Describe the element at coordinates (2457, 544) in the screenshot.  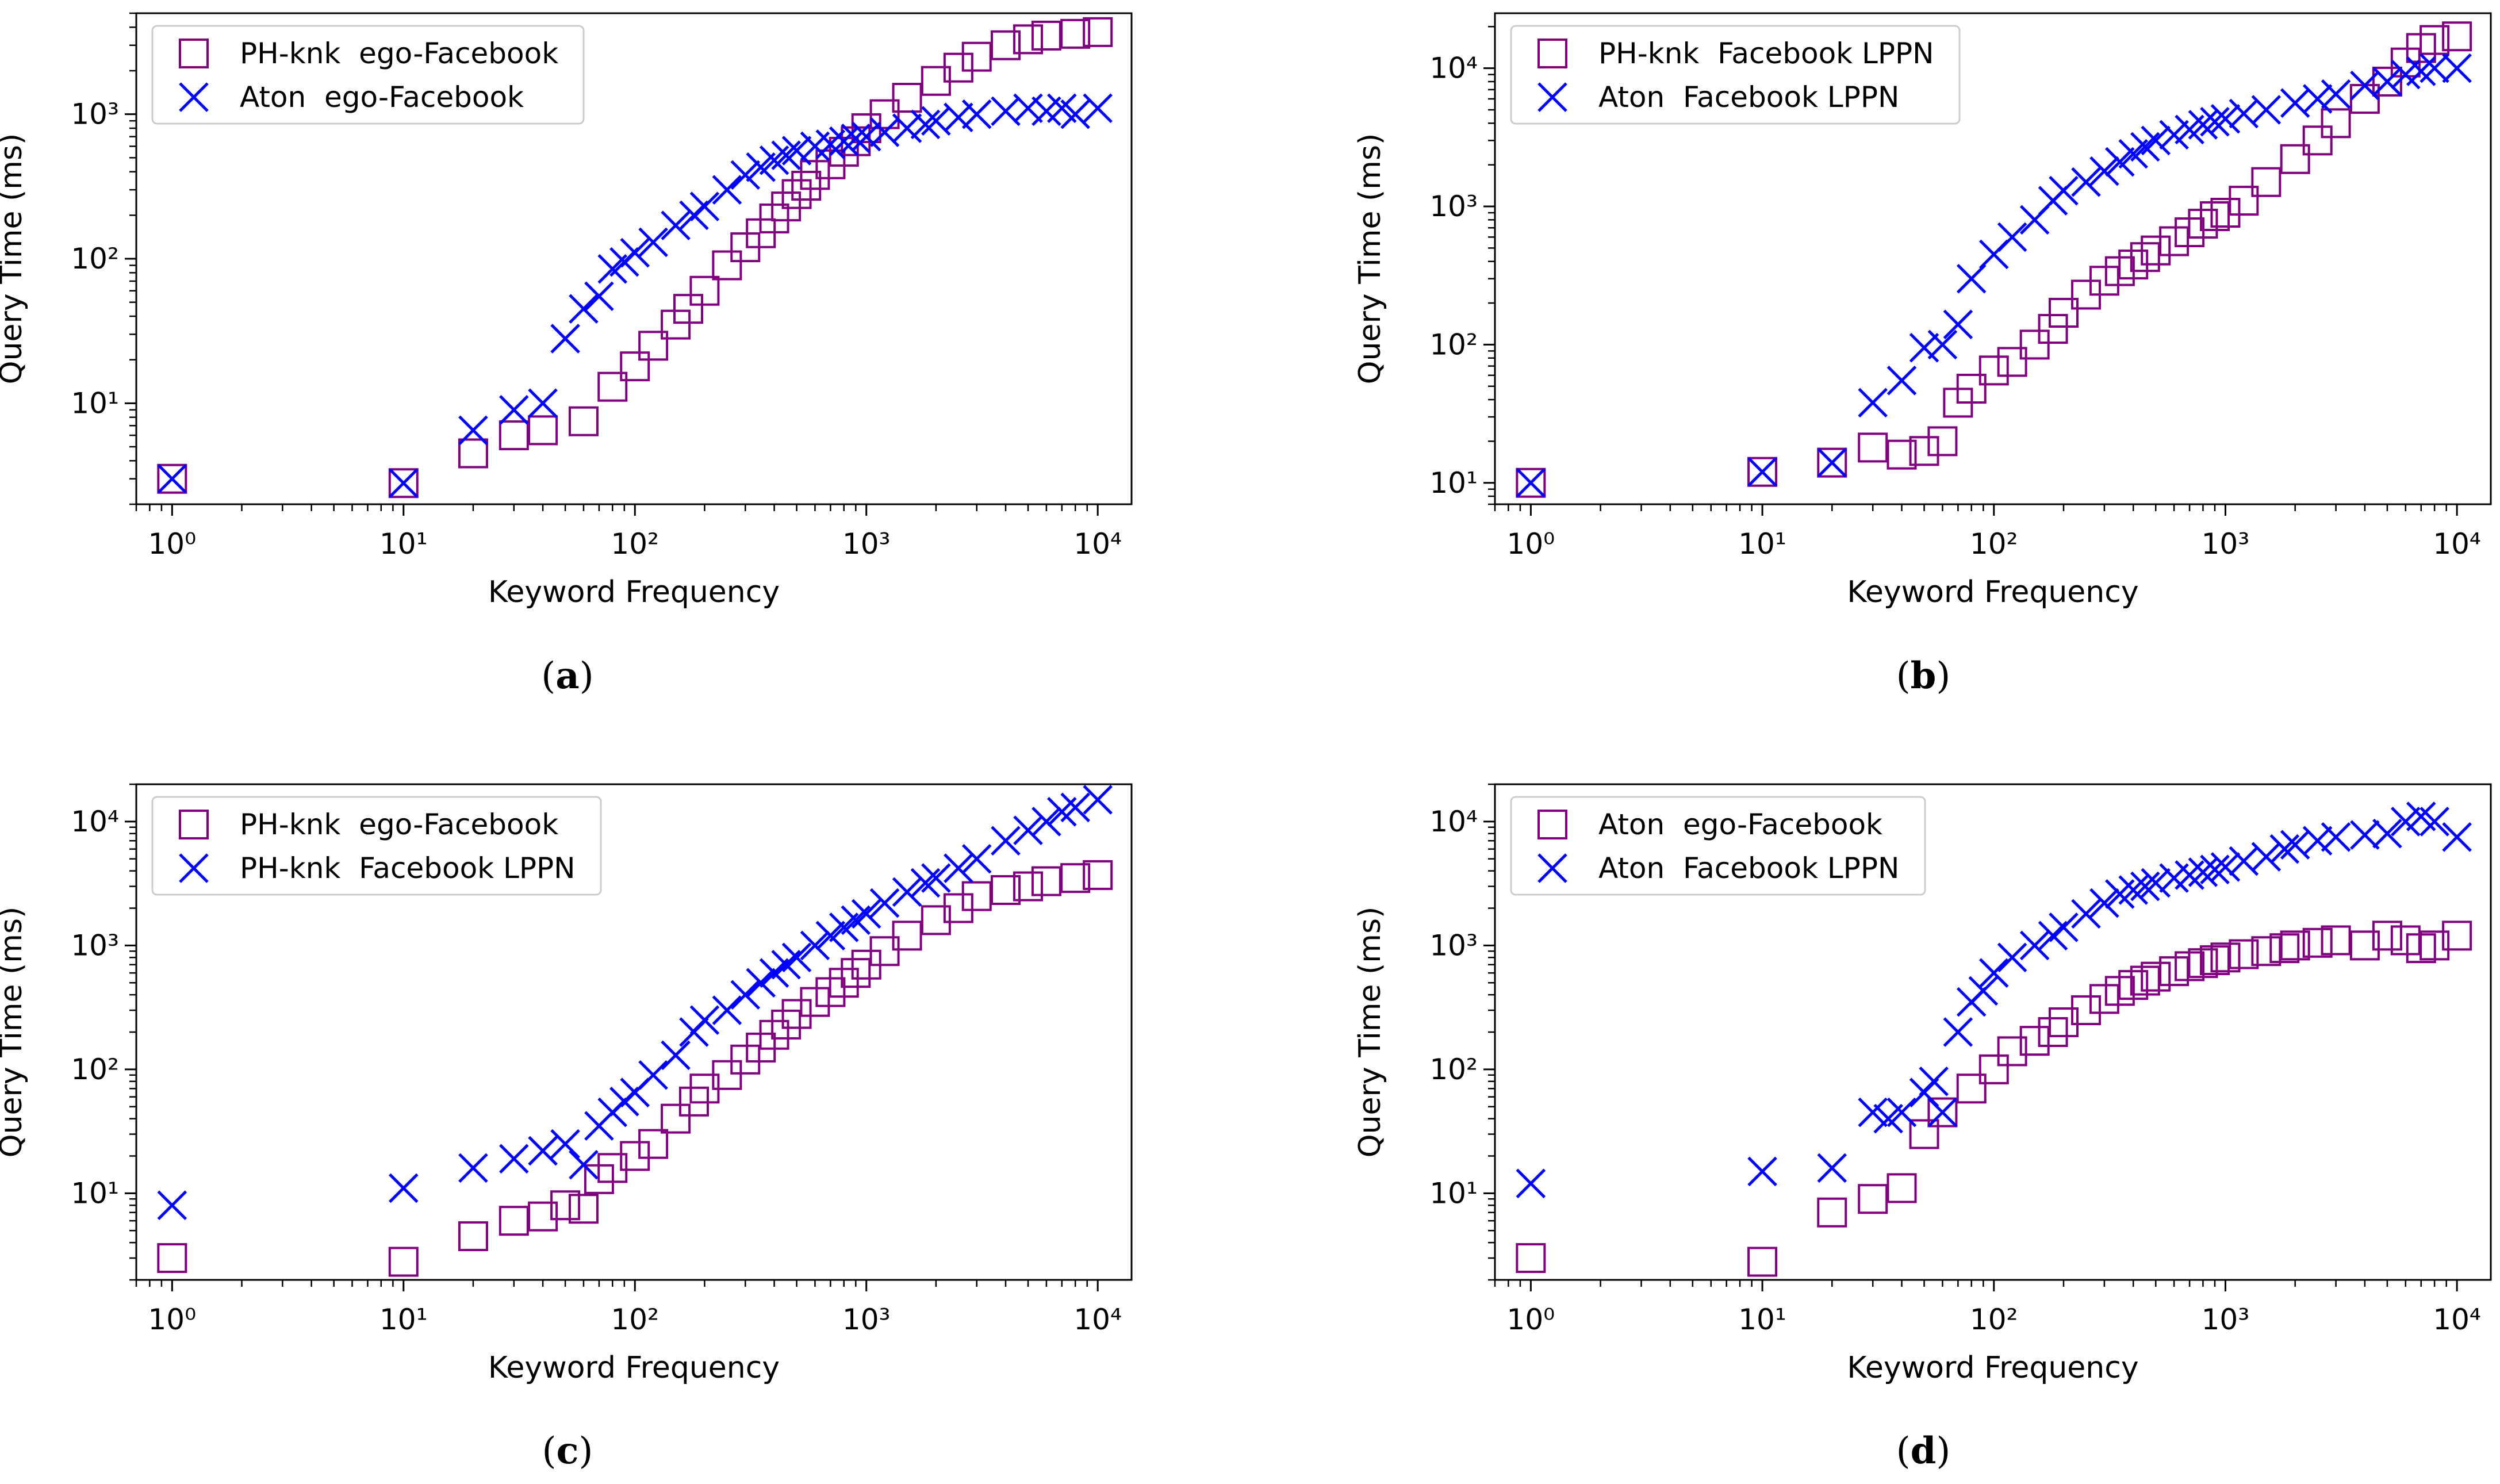
I see `x-tick-label: 10⁴` at that location.